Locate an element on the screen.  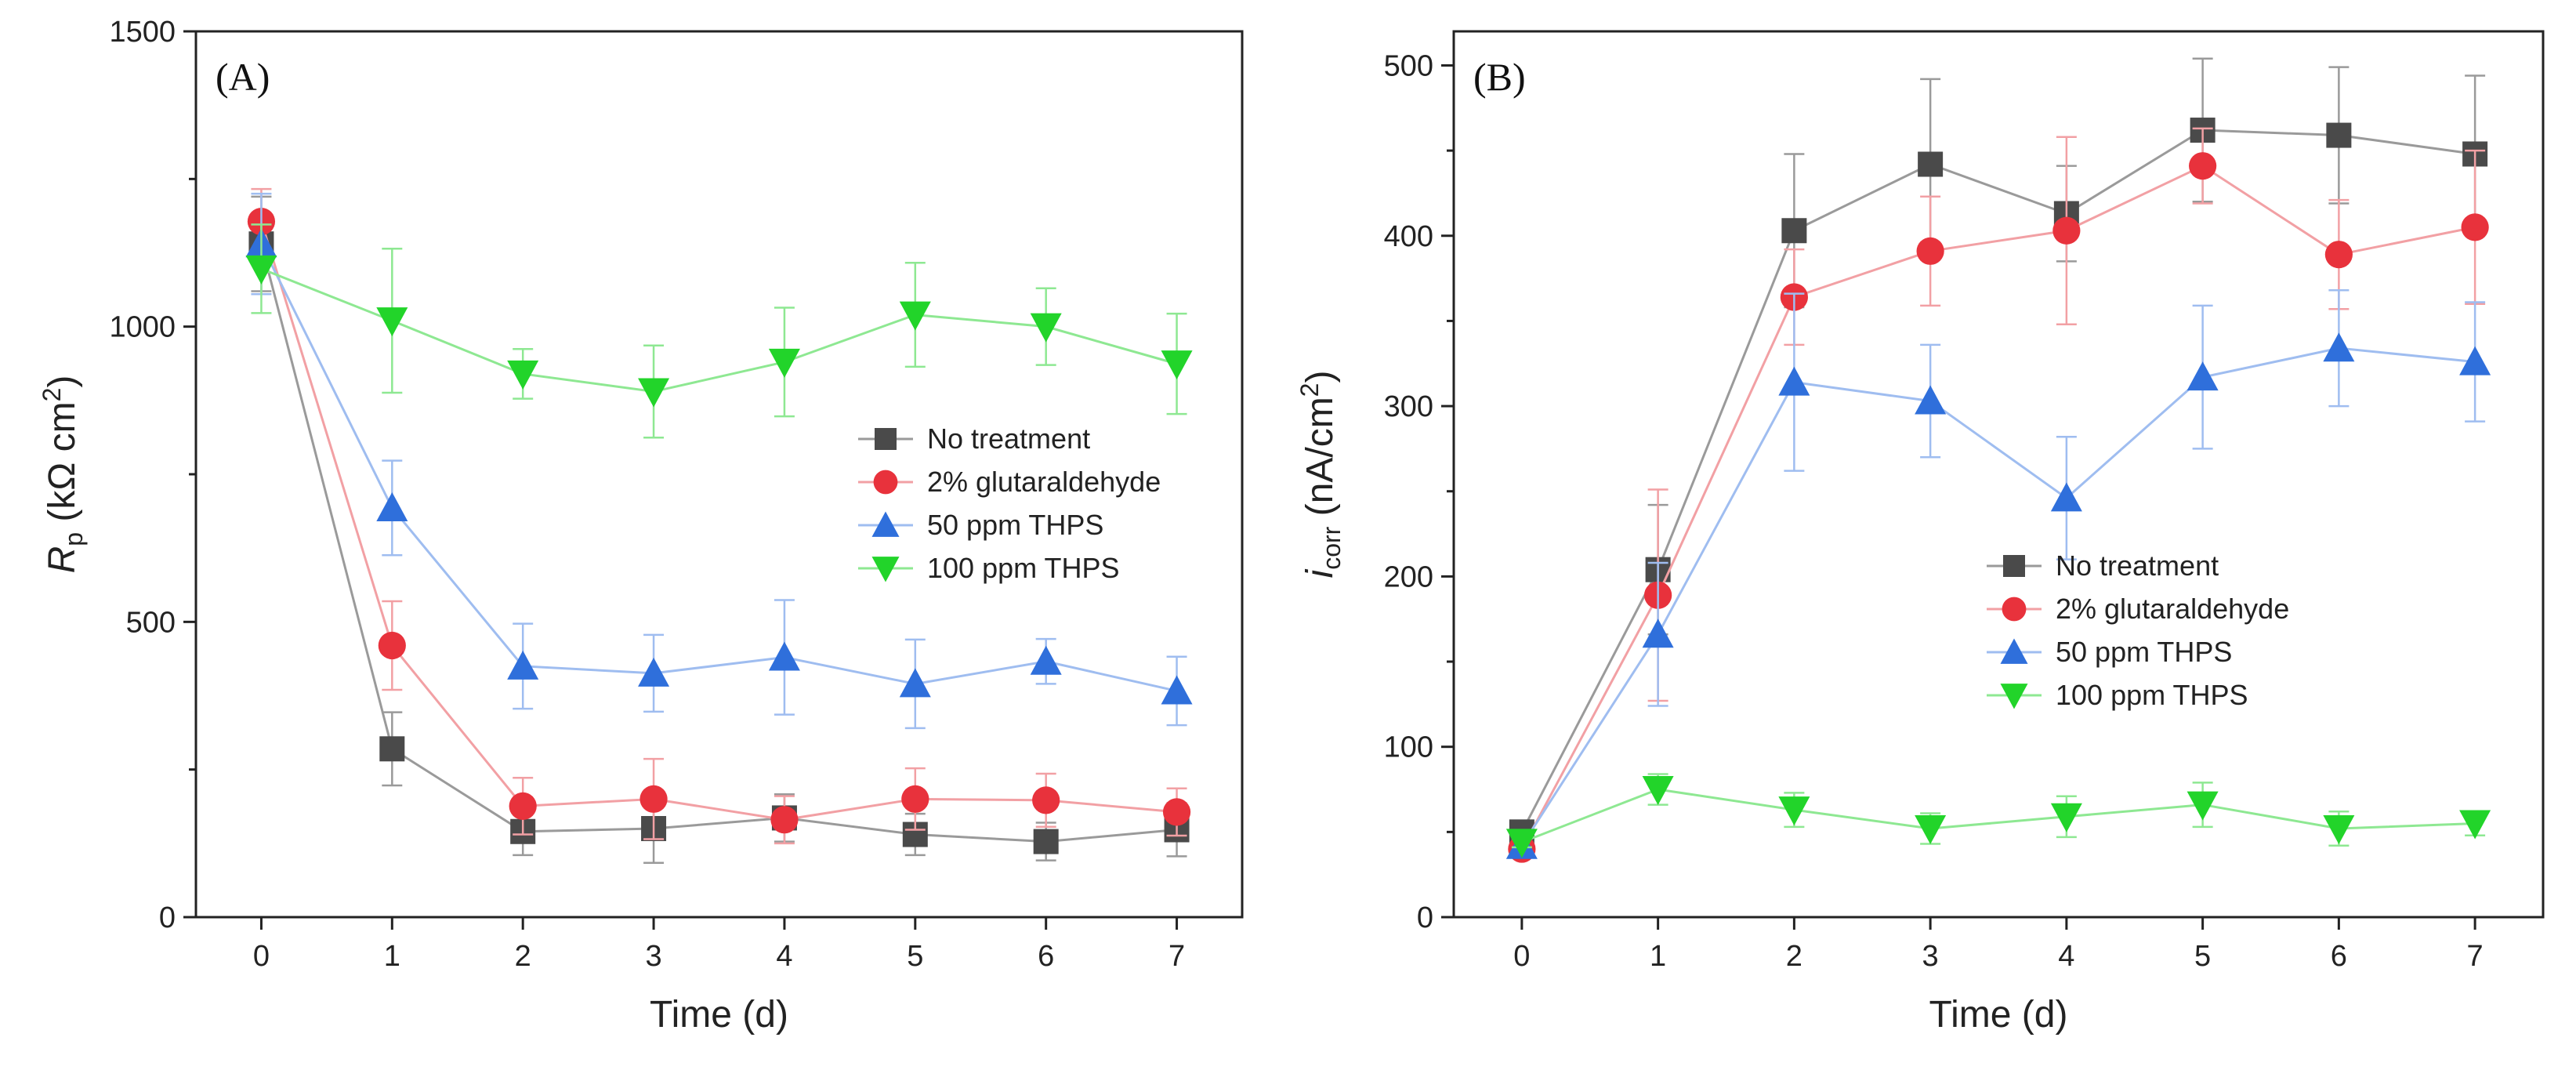
y-axis-title: icorr (nA/cm2) is located at coordinates (1320, 475).